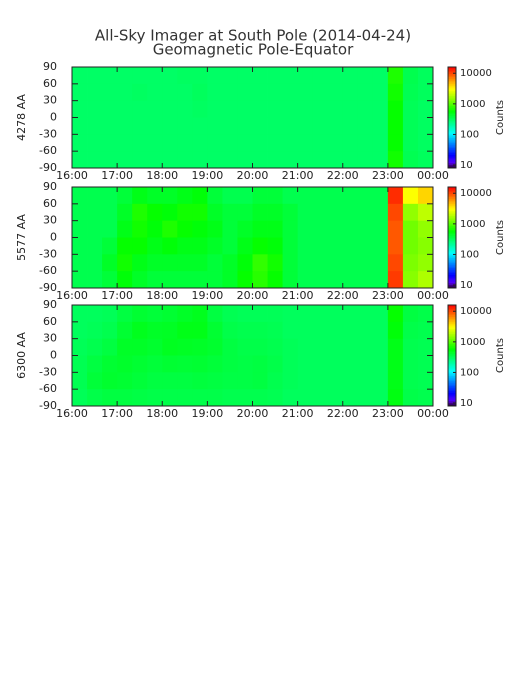 This screenshot has width=510, height=680. I want to click on x-tick-label: 21:00, so click(298, 413).